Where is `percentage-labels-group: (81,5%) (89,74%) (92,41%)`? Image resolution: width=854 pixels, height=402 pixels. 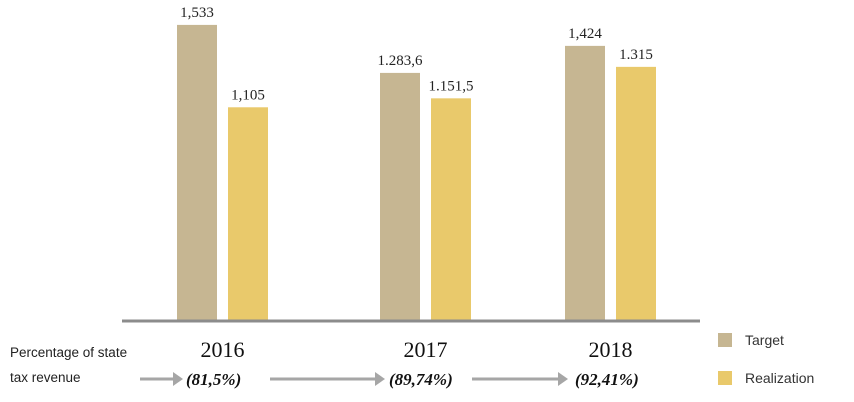 percentage-labels-group: (81,5%) (89,74%) (92,41%) is located at coordinates (412, 379).